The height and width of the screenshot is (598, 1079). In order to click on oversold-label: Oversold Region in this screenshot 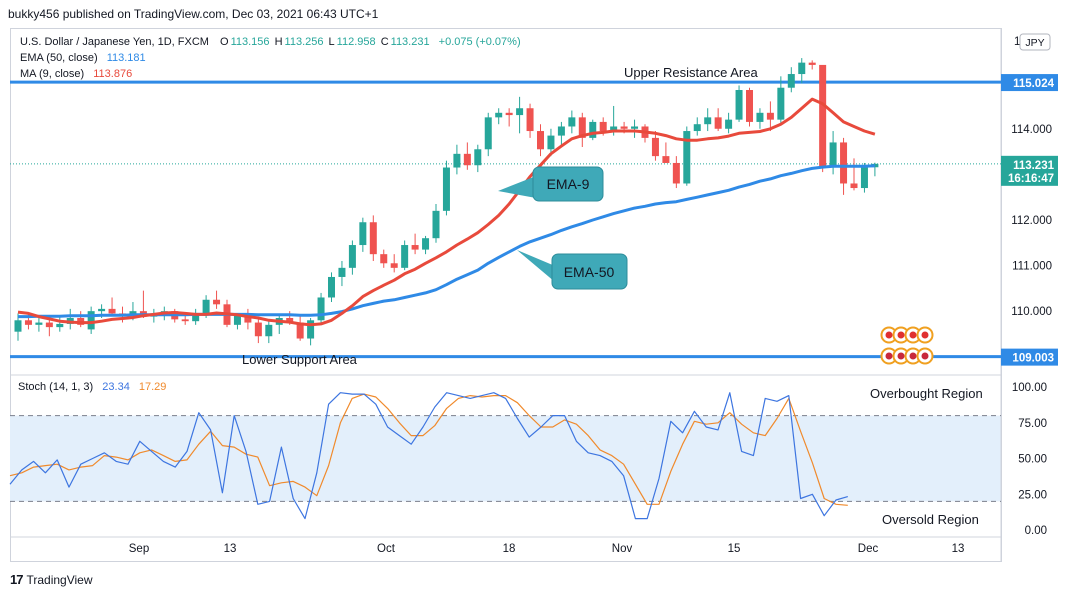, I will do `click(930, 519)`.